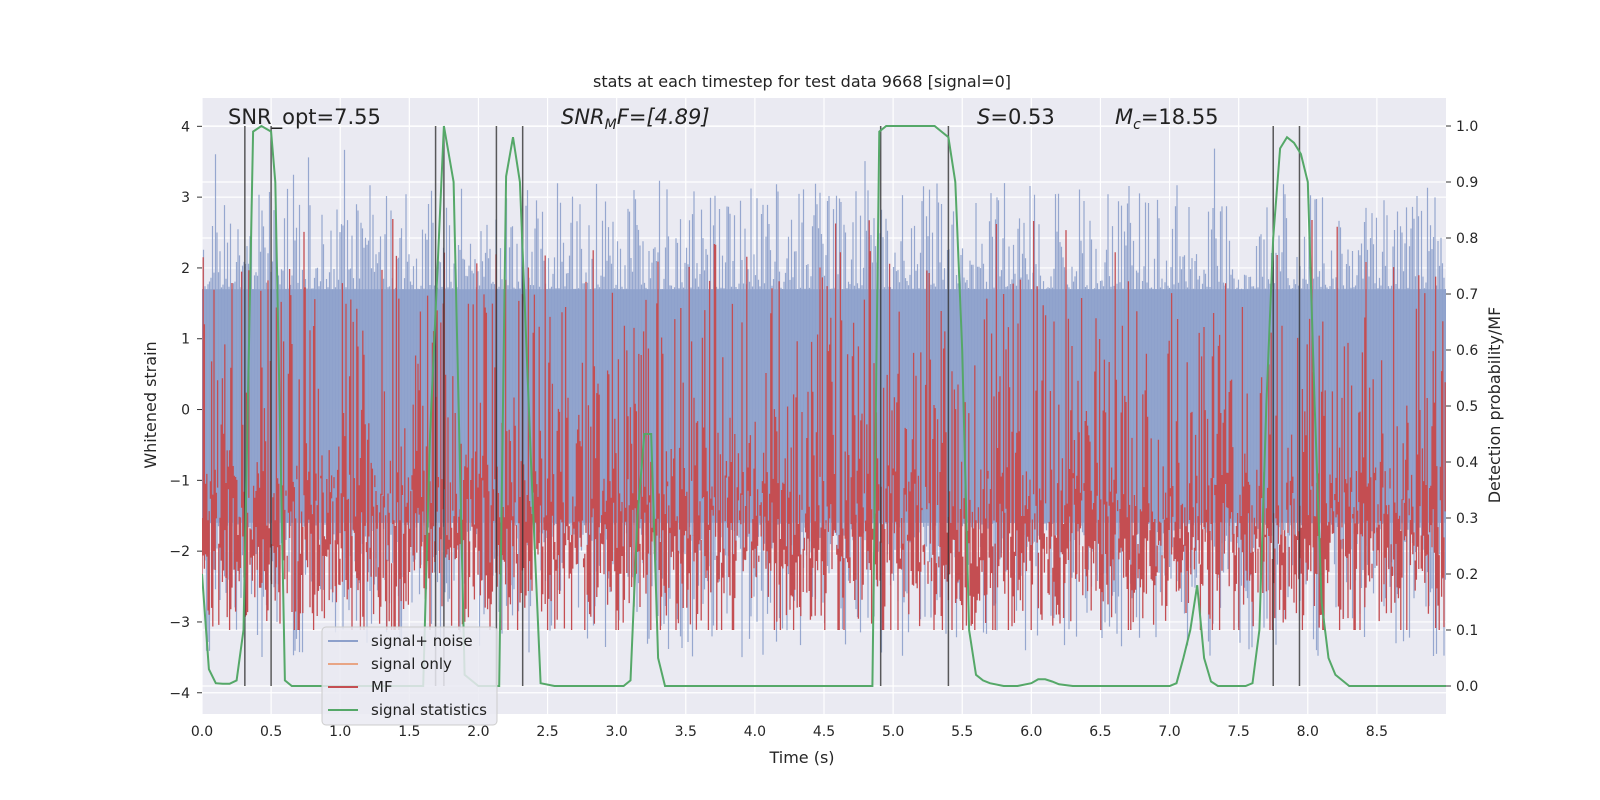  Describe the element at coordinates (1100, 732) in the screenshot. I see `x-tick-label: 6.5` at that location.